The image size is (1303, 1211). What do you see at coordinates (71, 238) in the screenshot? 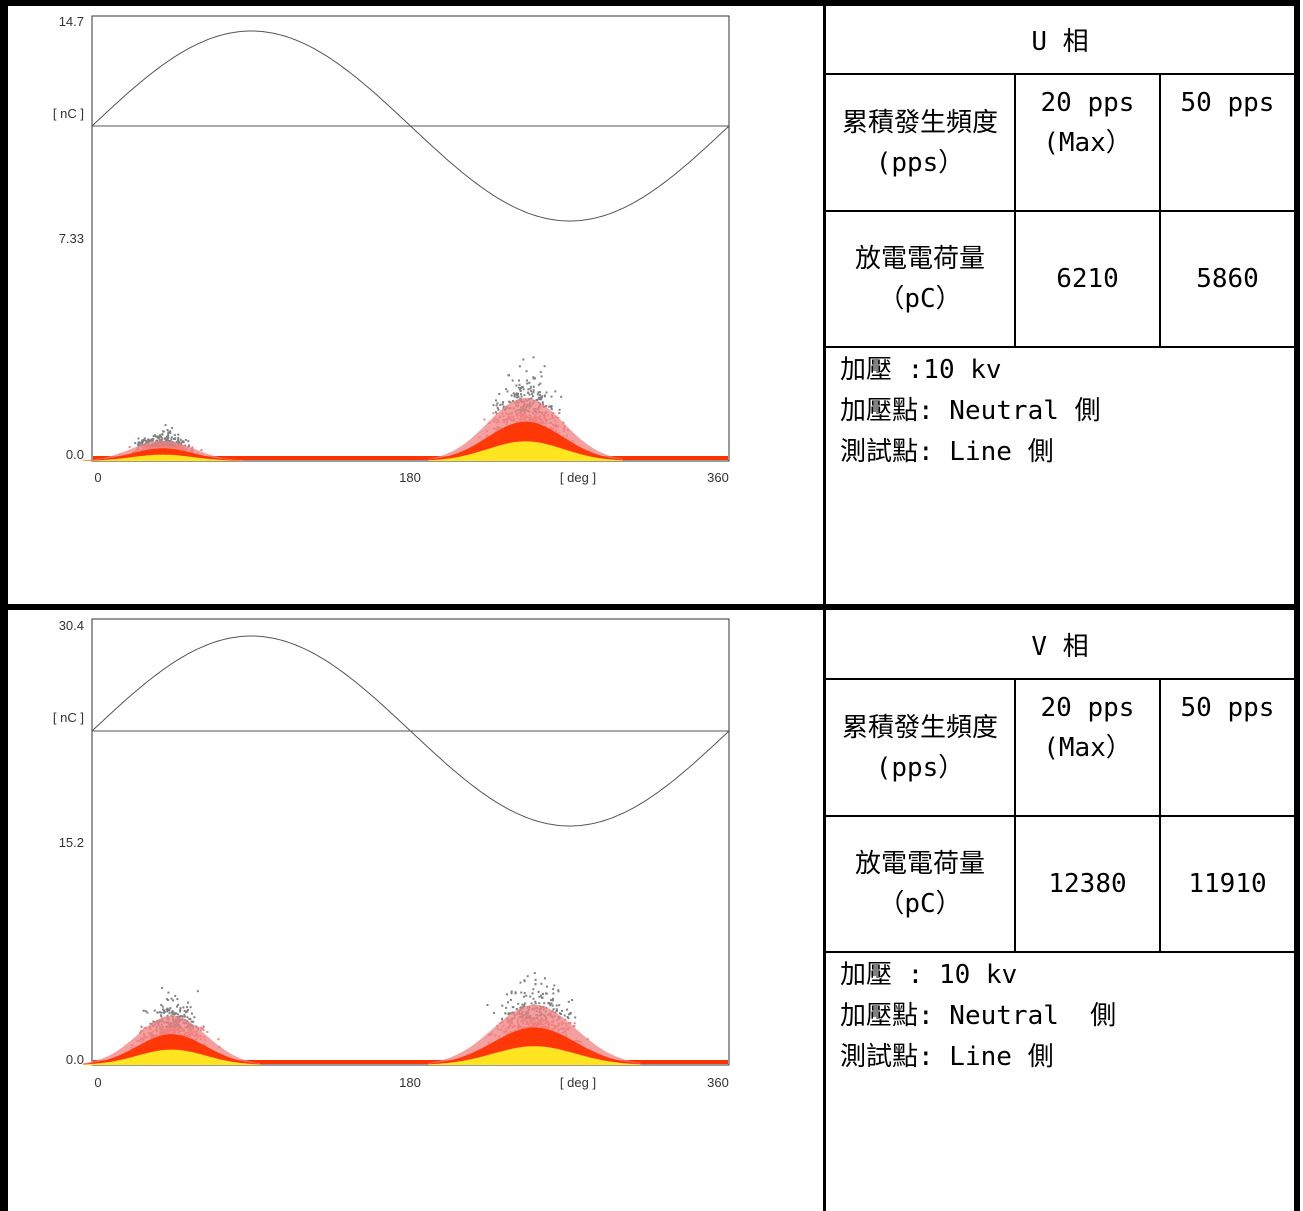
I see `y-tick-mid: 7.33` at bounding box center [71, 238].